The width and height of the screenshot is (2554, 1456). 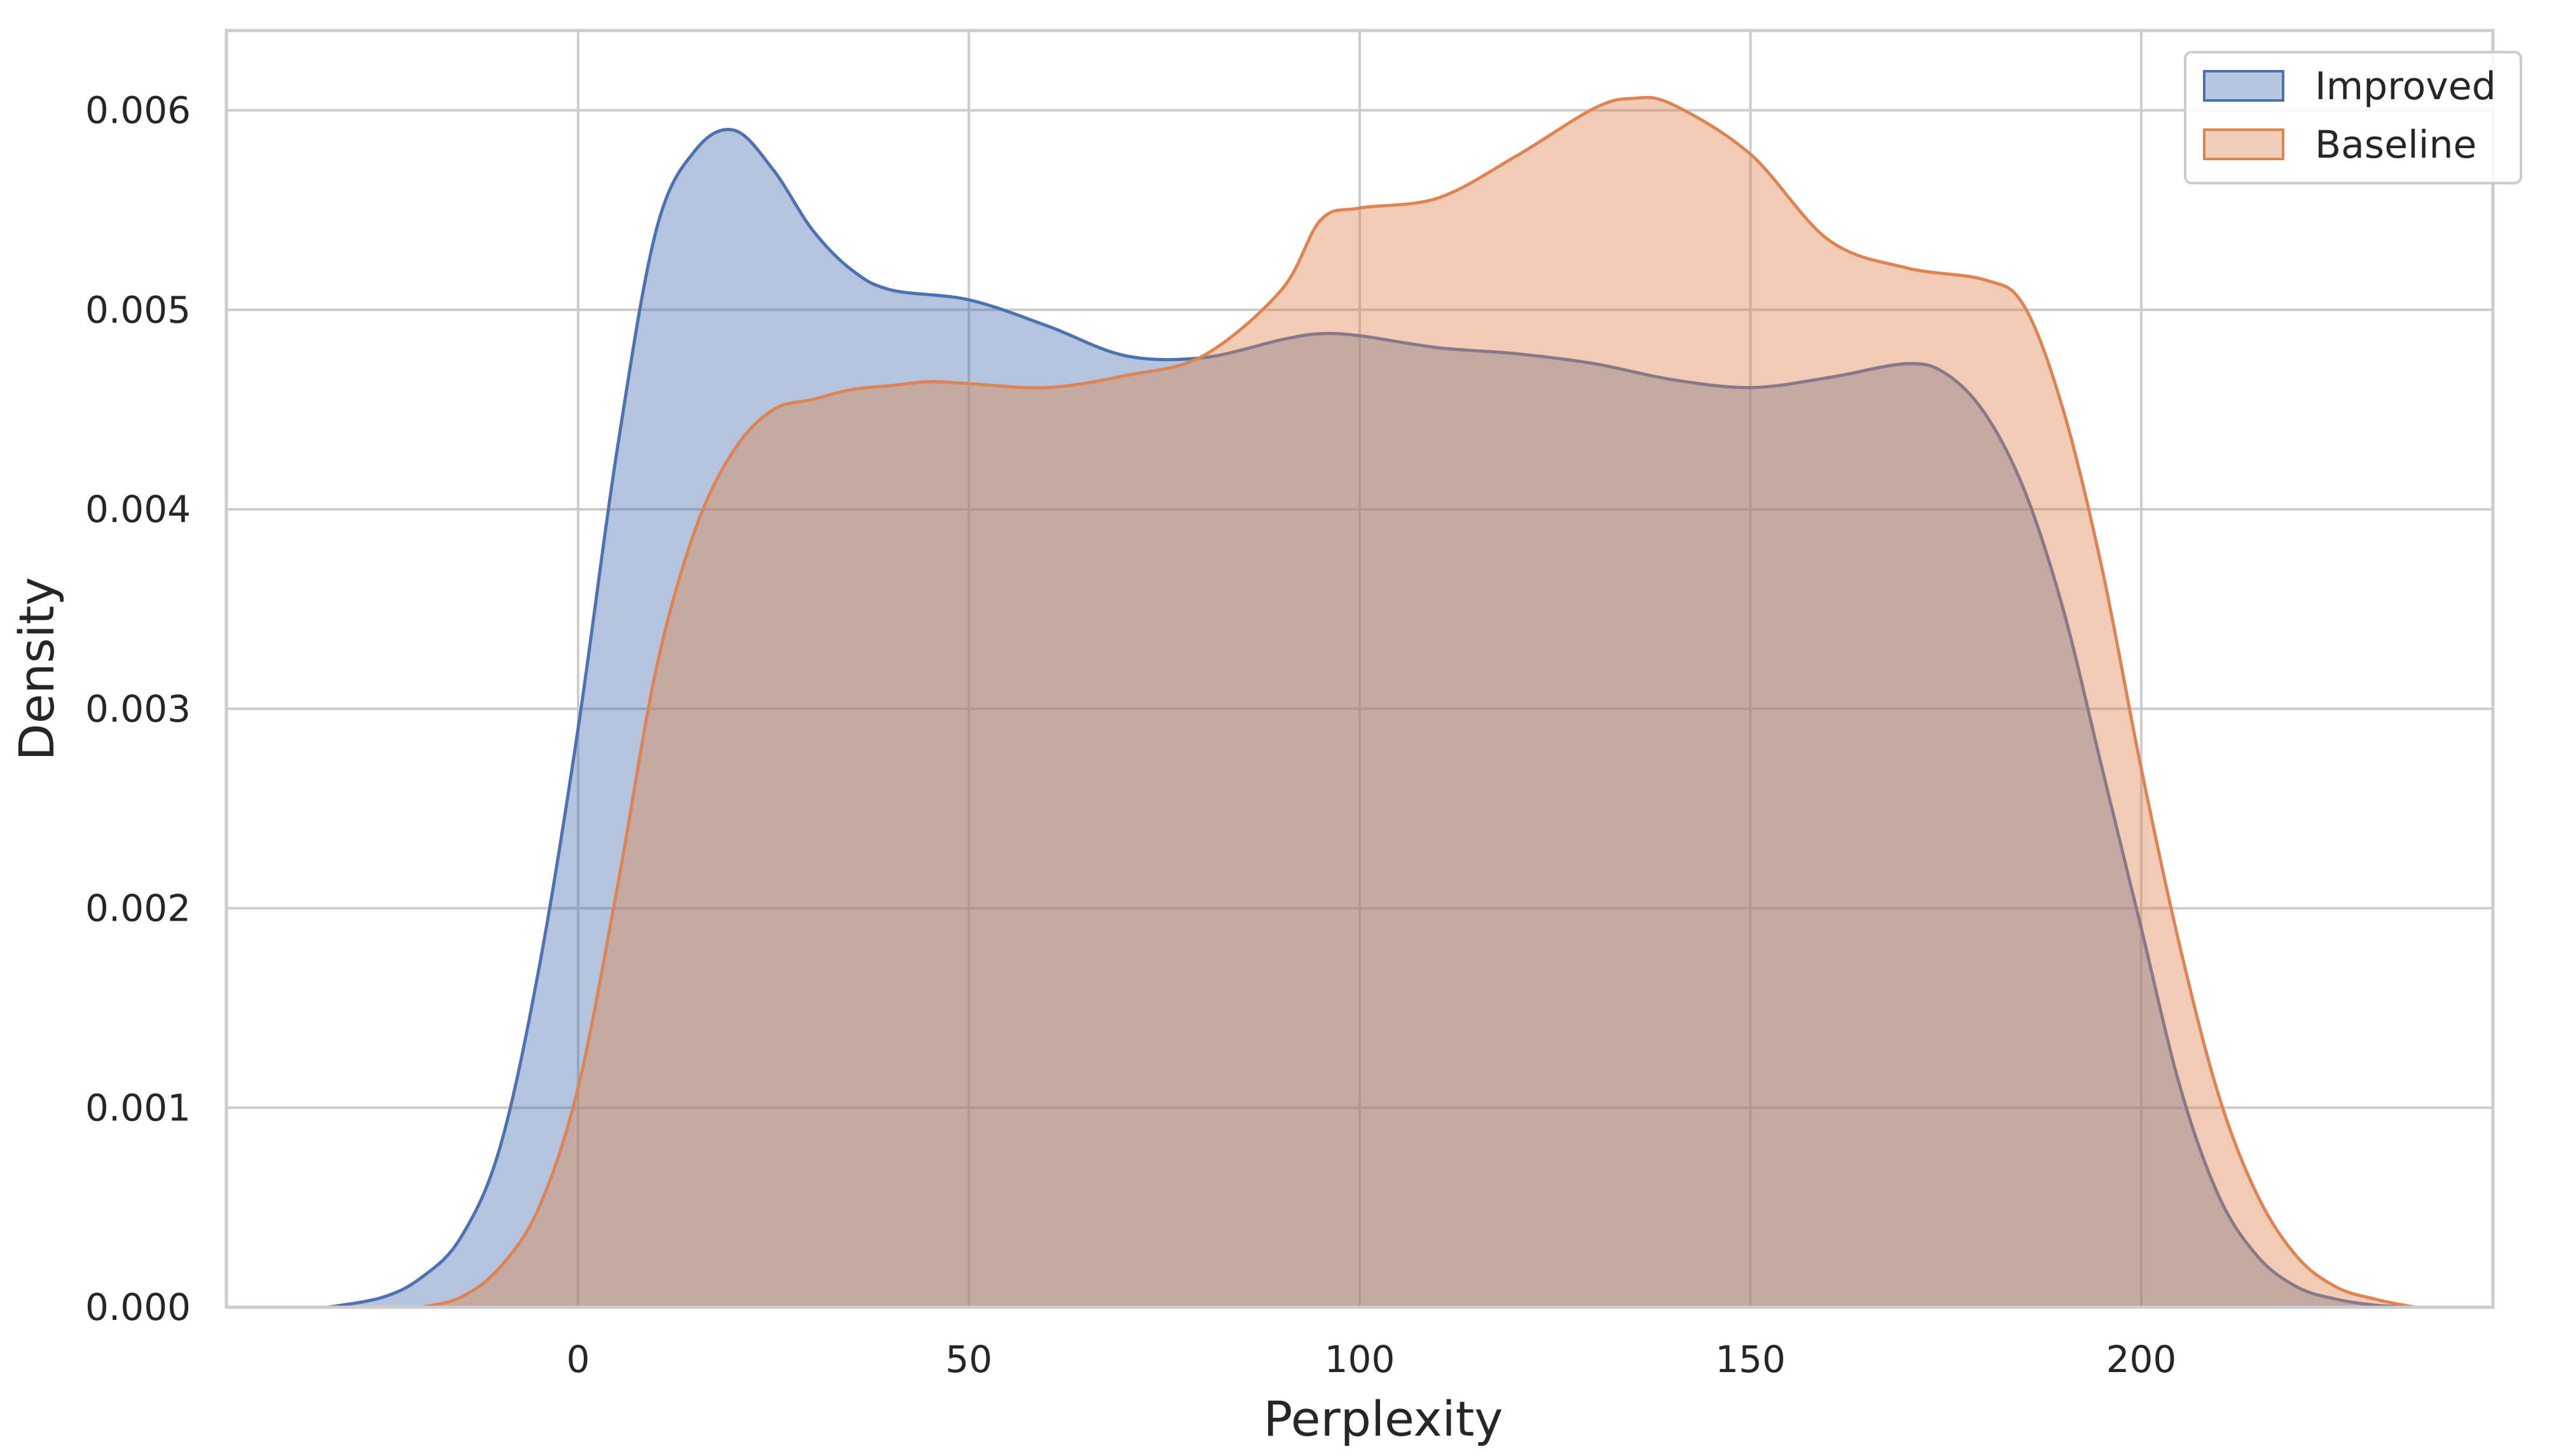 What do you see at coordinates (138, 309) in the screenshot?
I see `y-tick-label: 0.005` at bounding box center [138, 309].